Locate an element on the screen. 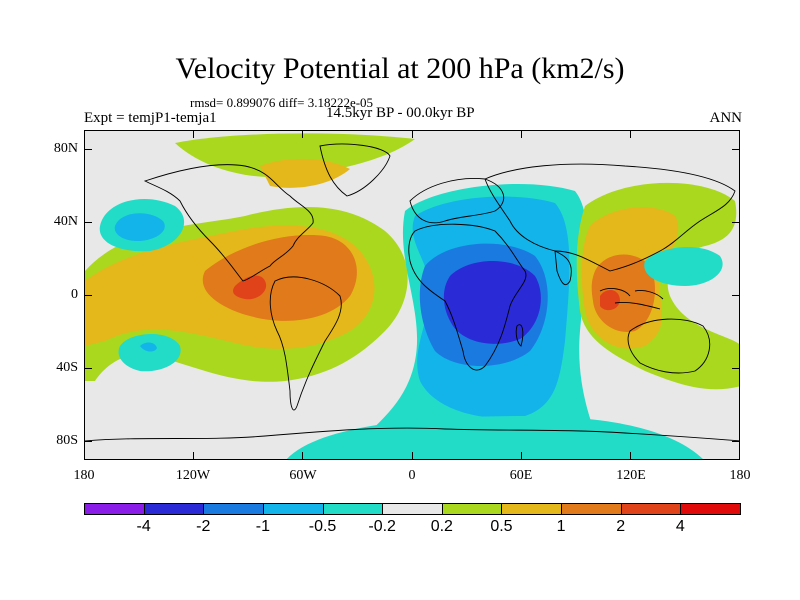 This screenshot has width=800, height=600. period-label: 14.5kyr BP - 00.0kyr BP is located at coordinates (400, 113).